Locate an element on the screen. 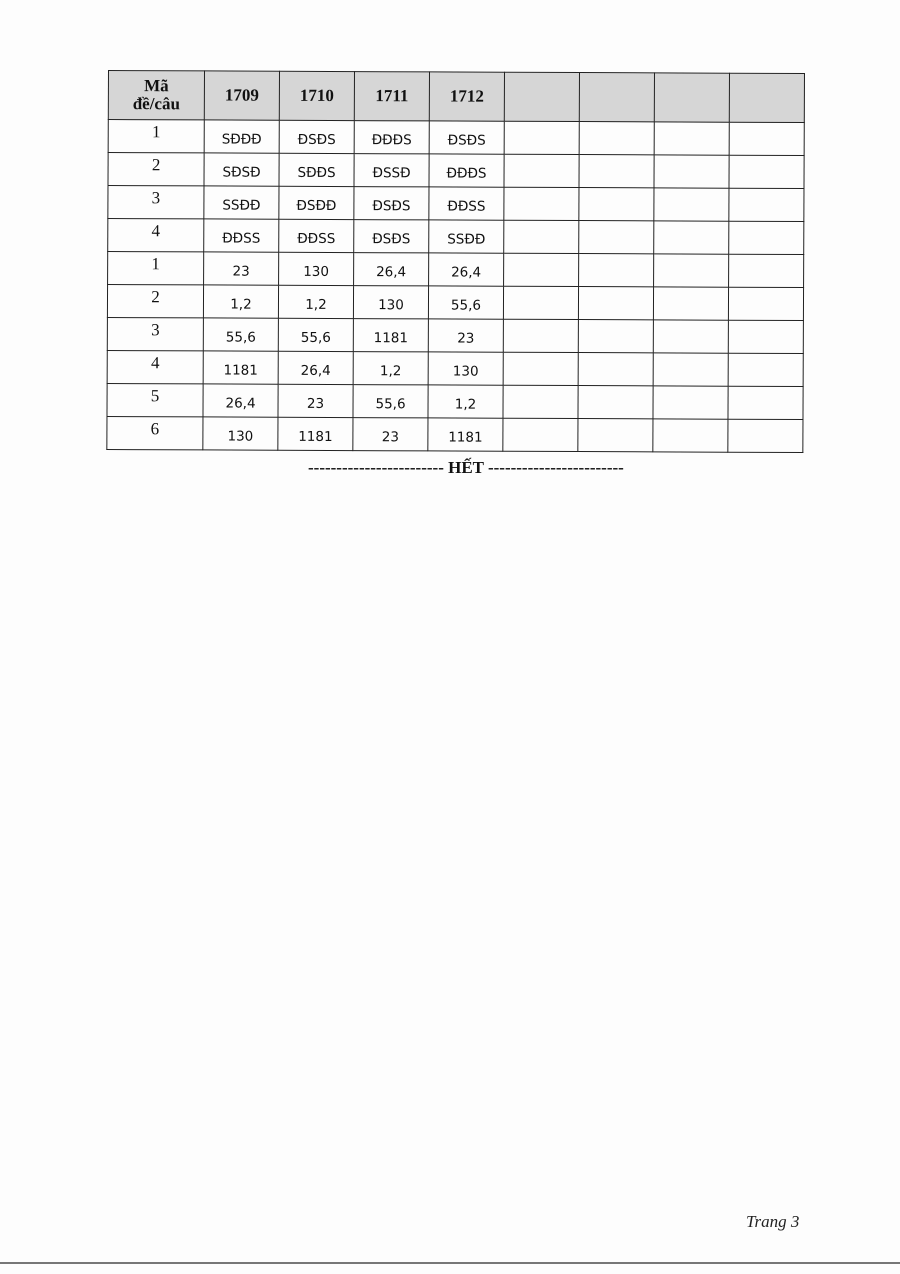  header-exam-code: 1711 is located at coordinates (392, 96).